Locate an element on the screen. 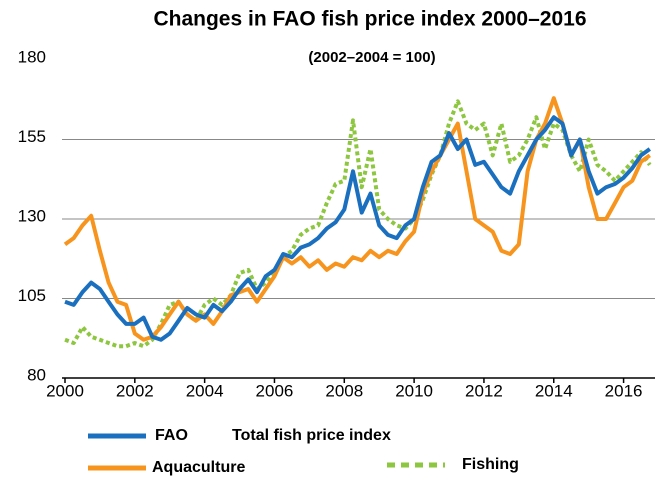  legend-label: FAO is located at coordinates (171, 435).